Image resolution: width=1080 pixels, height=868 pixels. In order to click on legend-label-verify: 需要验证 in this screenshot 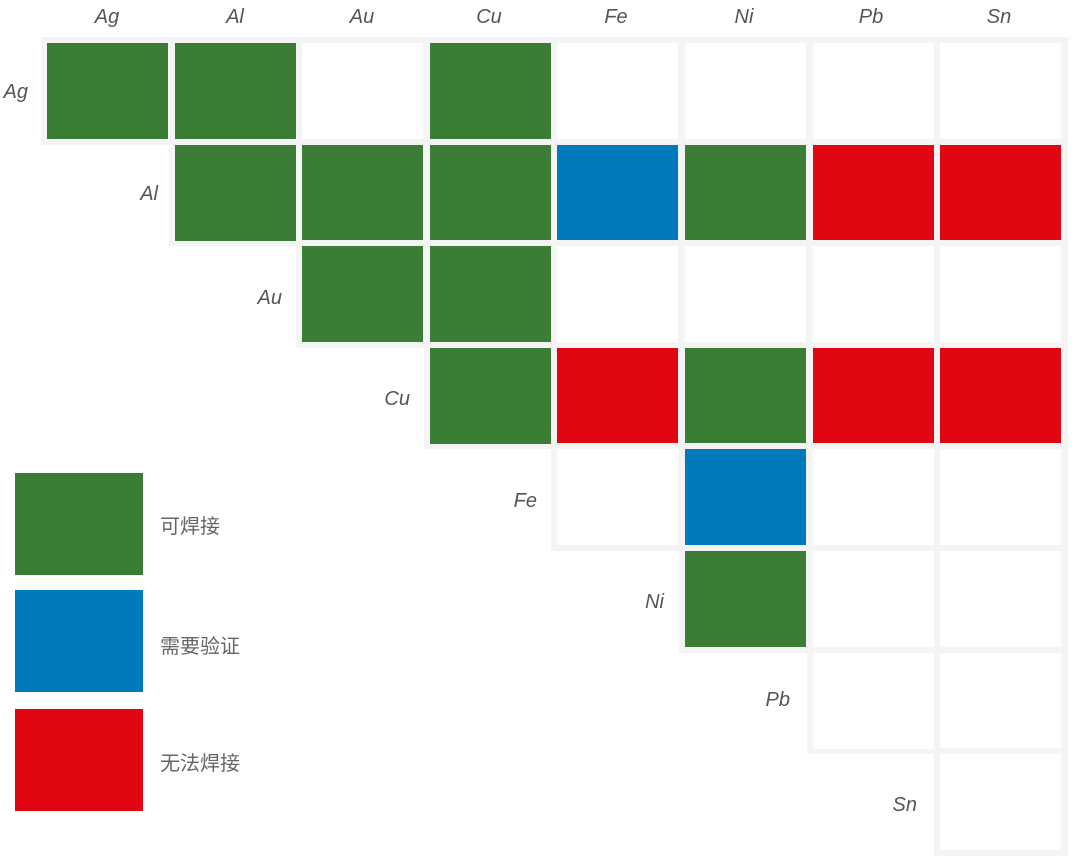, I will do `click(200, 646)`.